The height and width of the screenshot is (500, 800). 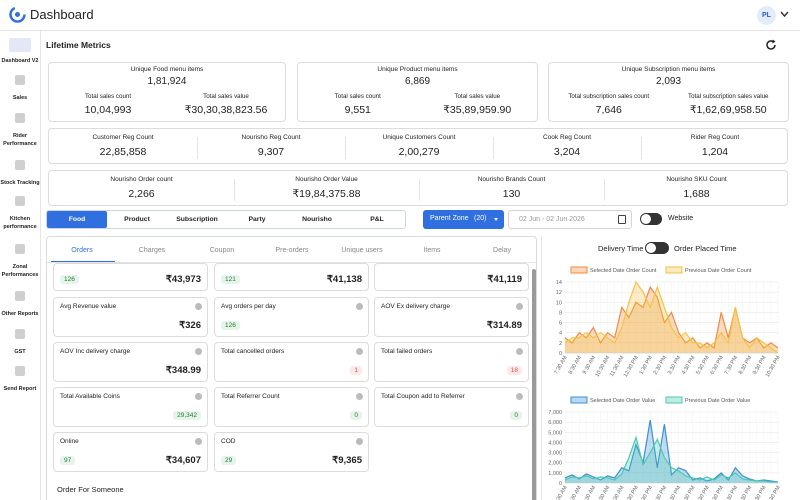 What do you see at coordinates (20, 352) in the screenshot?
I see `sidebar-label: GST` at bounding box center [20, 352].